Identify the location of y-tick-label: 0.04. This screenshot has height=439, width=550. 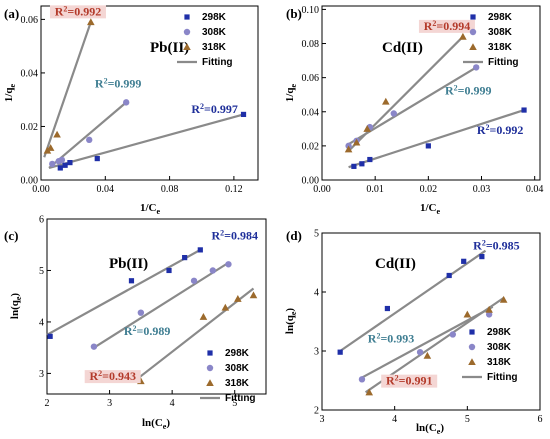
(311, 112).